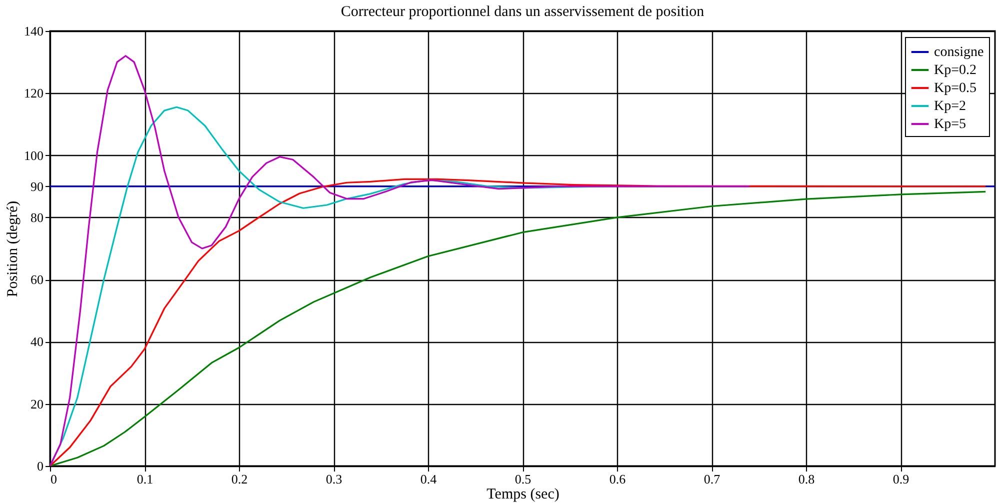 The height and width of the screenshot is (503, 997). What do you see at coordinates (429, 479) in the screenshot?
I see `x-tick-label: 0.4` at bounding box center [429, 479].